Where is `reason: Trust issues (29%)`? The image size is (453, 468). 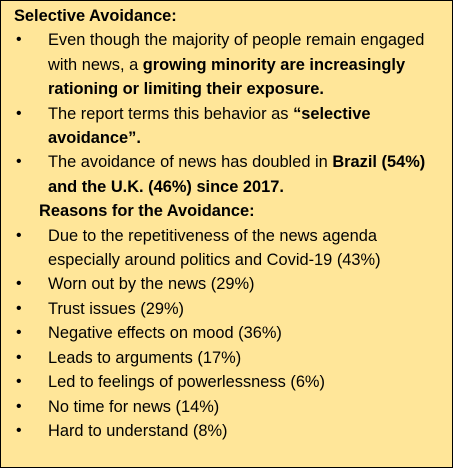 reason: Trust issues (29%) is located at coordinates (229, 309).